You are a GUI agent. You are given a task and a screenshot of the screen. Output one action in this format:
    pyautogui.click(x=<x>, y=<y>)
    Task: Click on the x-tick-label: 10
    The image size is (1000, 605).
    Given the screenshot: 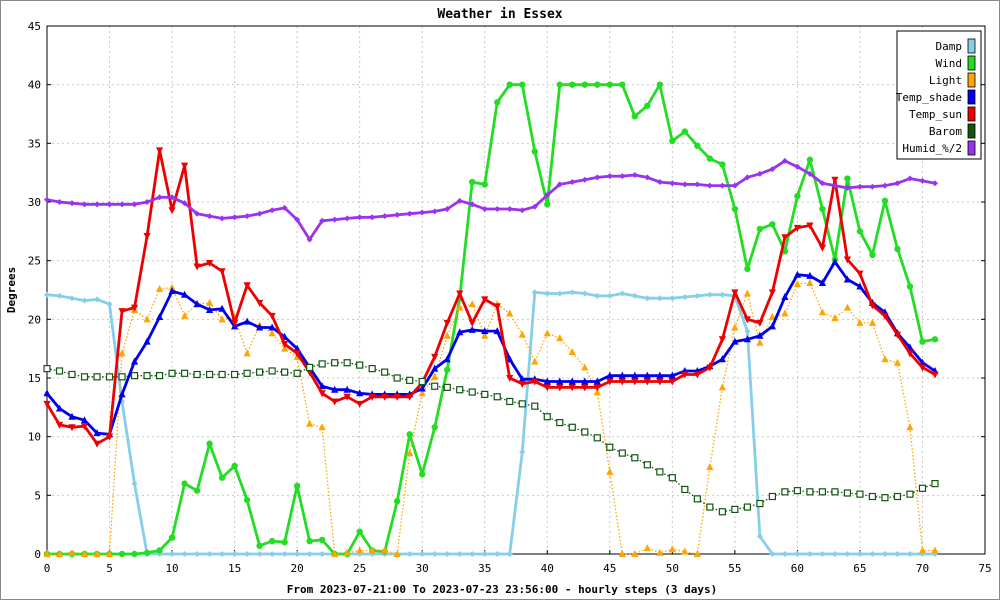 What is the action you would take?
    pyautogui.click(x=171, y=568)
    